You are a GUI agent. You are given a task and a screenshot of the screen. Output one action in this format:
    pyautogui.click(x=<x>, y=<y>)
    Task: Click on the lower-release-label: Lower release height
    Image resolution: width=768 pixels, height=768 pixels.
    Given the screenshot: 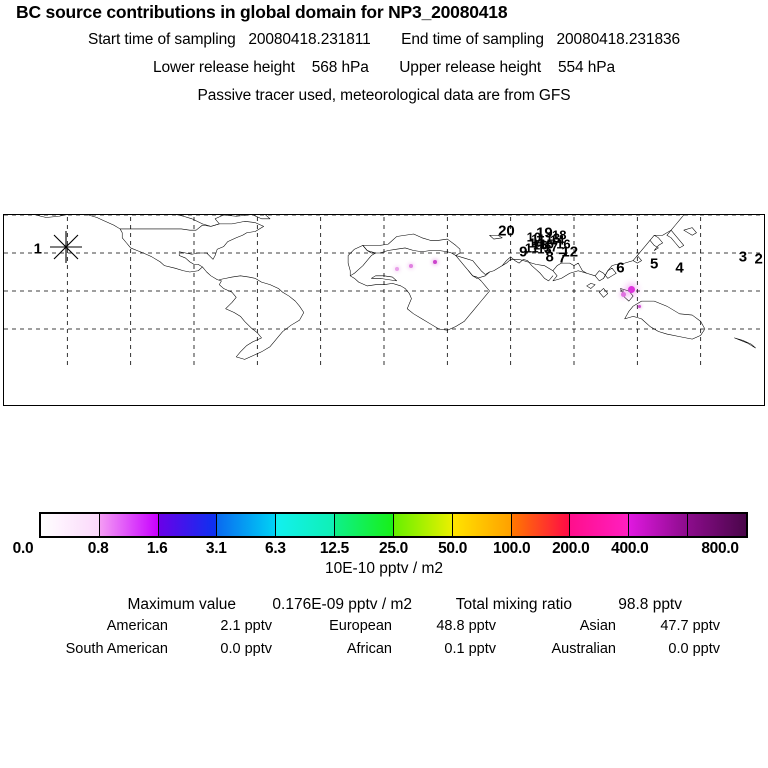 What is the action you would take?
    pyautogui.click(x=223, y=67)
    